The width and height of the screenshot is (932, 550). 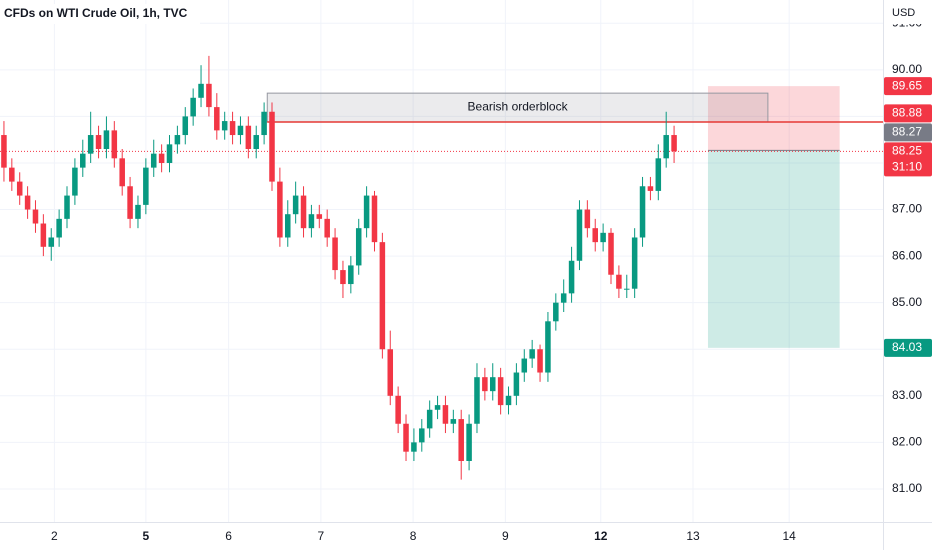 What do you see at coordinates (903, 13) in the screenshot?
I see `currency-label: USD` at bounding box center [903, 13].